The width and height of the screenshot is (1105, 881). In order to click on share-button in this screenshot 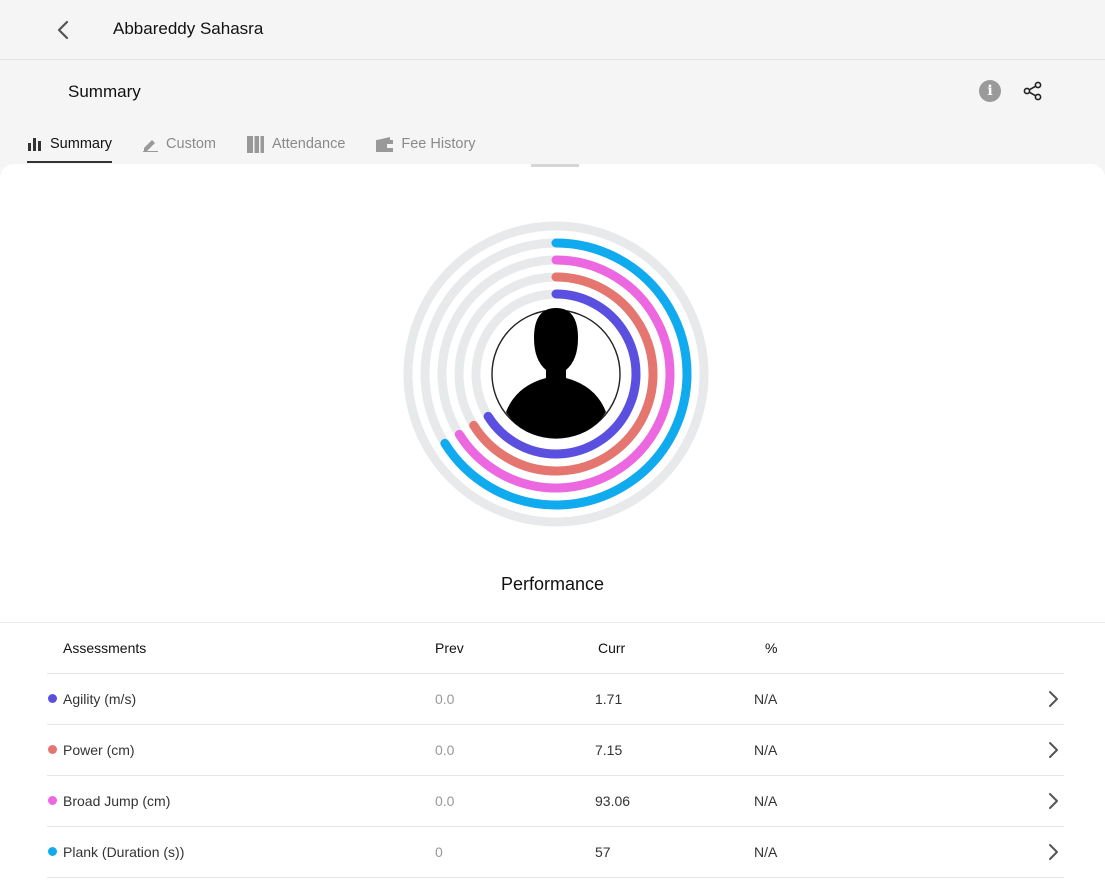, I will do `click(1033, 91)`.